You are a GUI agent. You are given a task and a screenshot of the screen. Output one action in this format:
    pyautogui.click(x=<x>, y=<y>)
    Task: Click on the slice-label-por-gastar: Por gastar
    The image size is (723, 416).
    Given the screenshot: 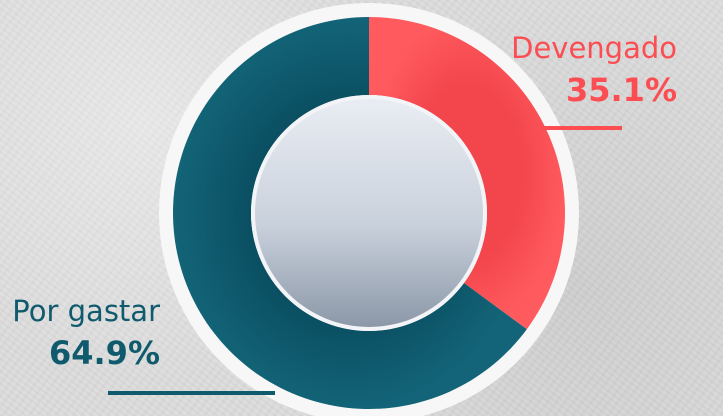 What is the action you would take?
    pyautogui.click(x=86, y=311)
    